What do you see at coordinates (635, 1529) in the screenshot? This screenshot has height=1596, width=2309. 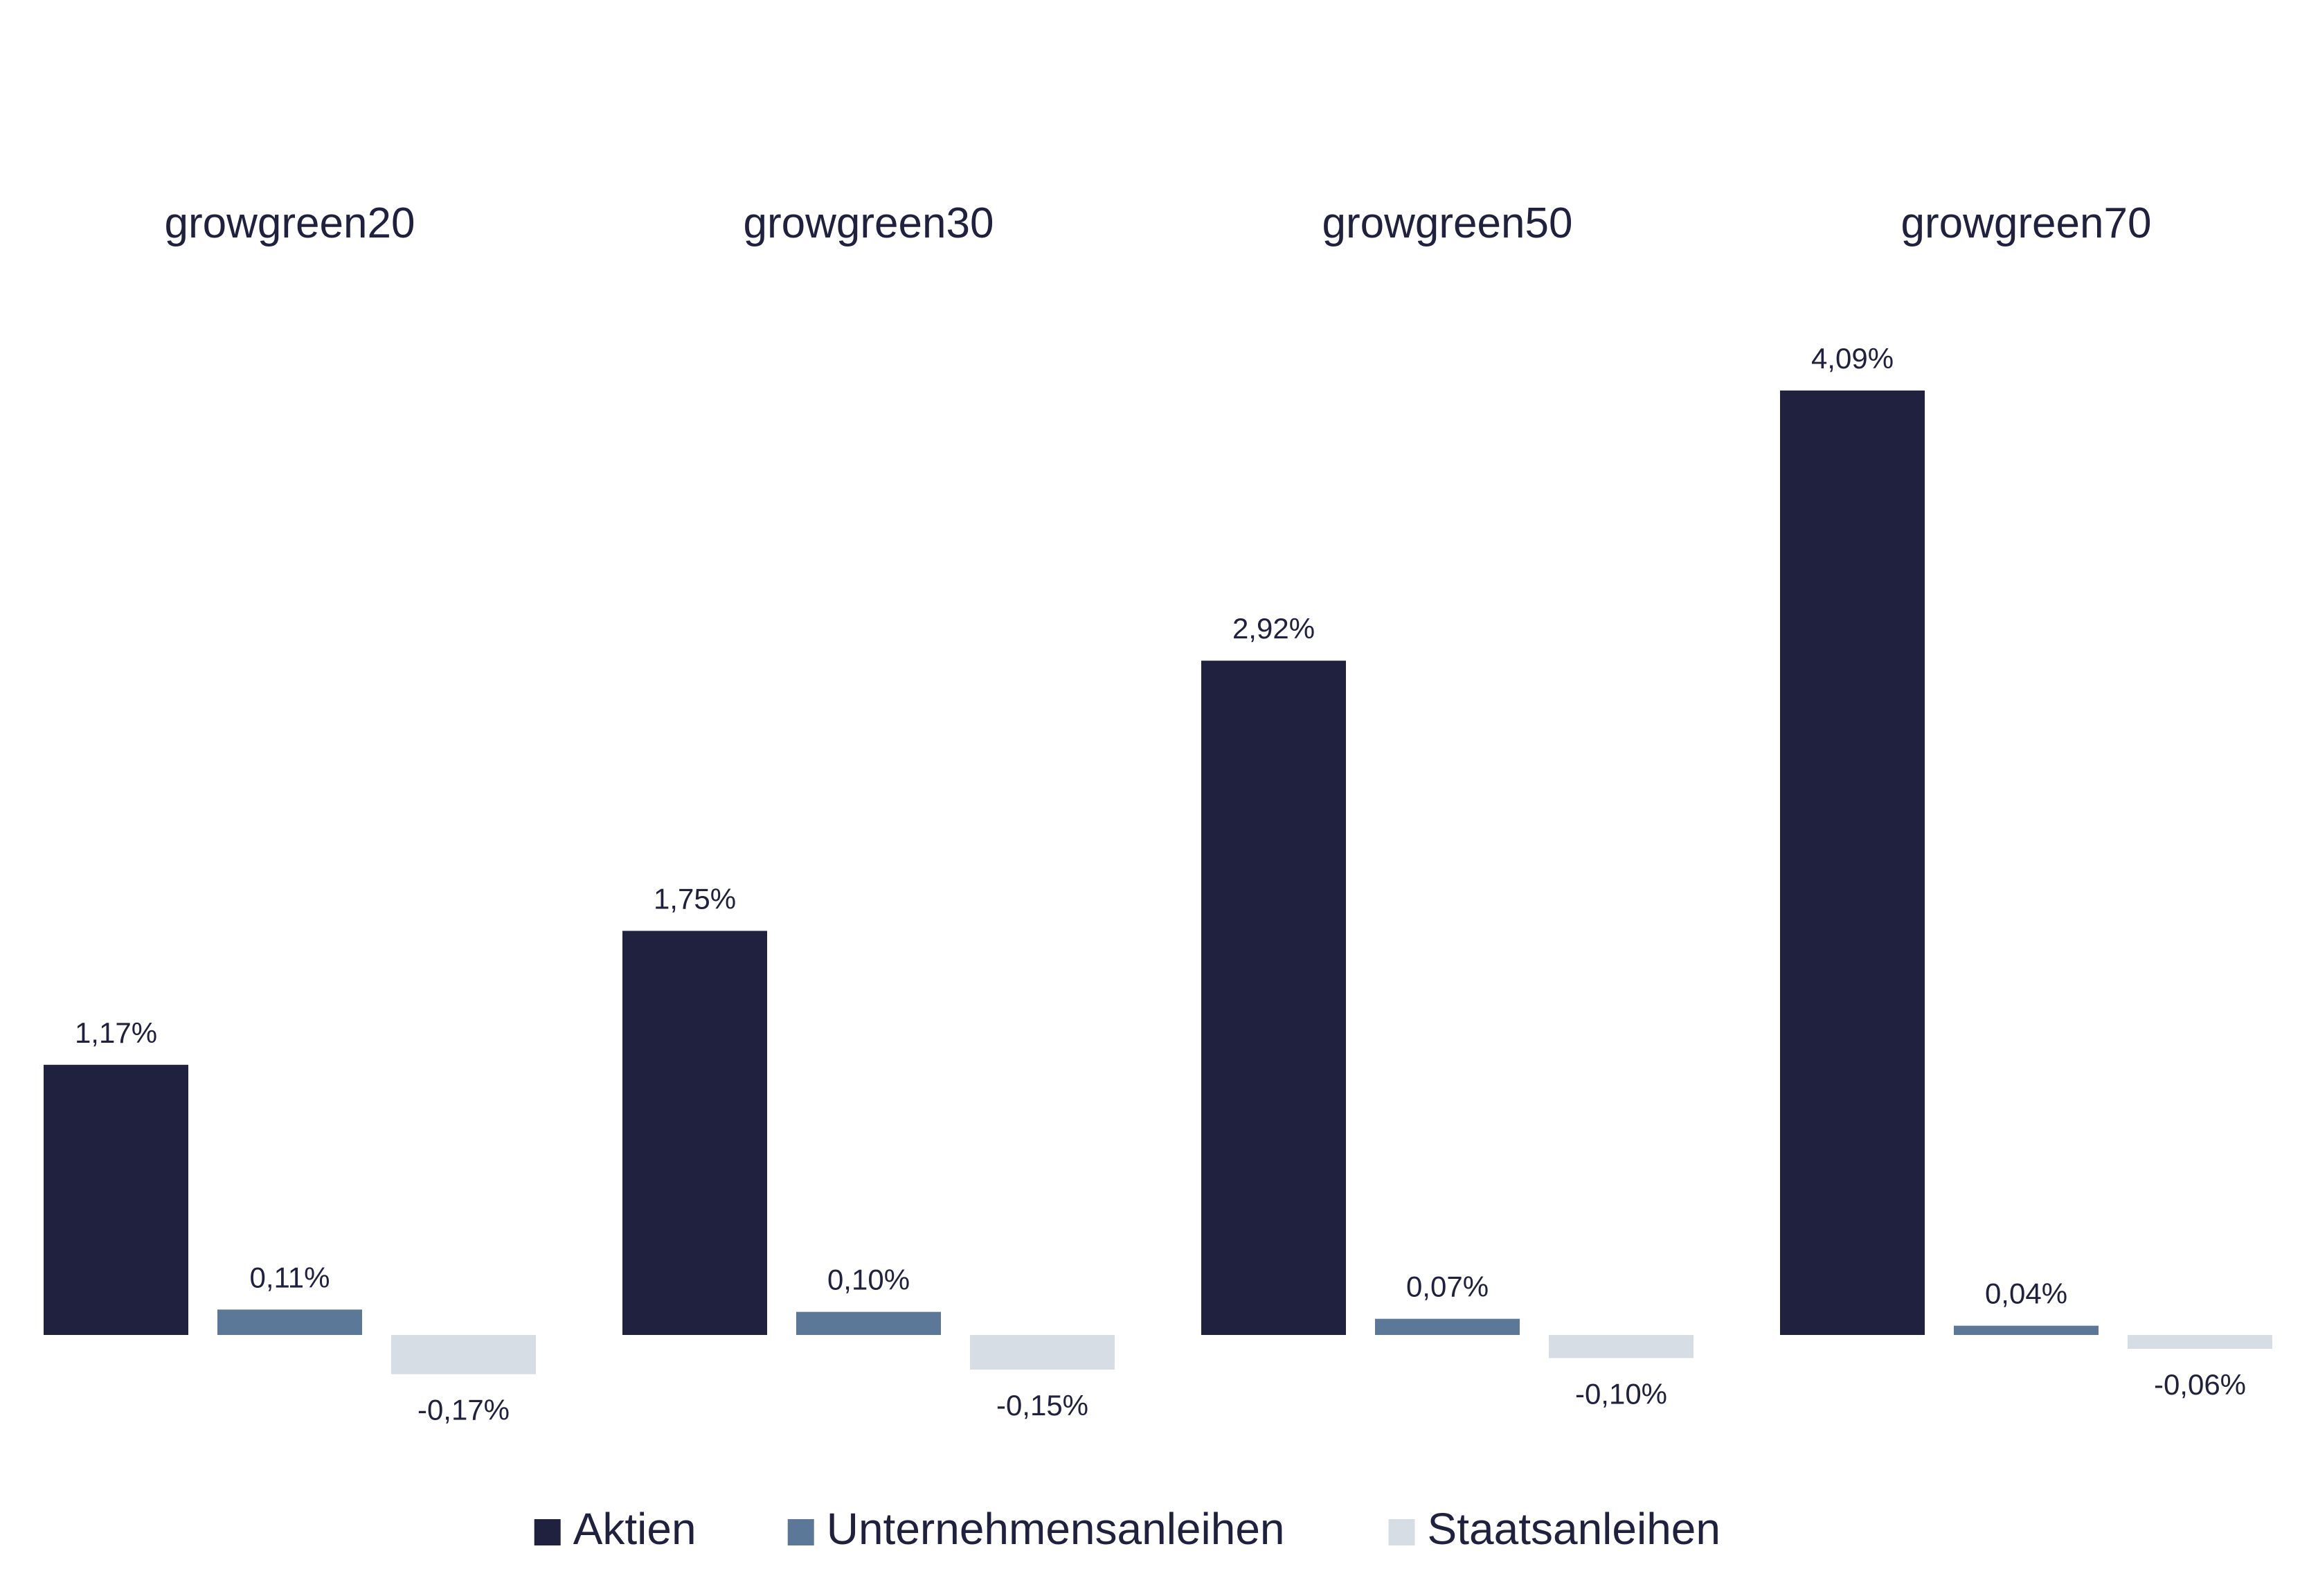 I see `legend-label-aktien: Aktien` at bounding box center [635, 1529].